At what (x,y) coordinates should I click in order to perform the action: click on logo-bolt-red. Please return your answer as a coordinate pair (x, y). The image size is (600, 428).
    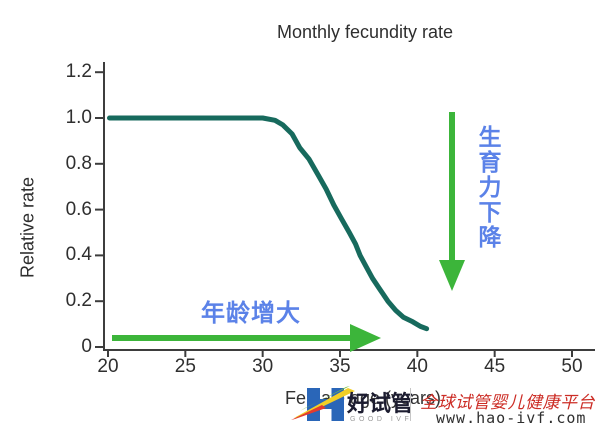
    Looking at the image, I should click on (308, 412).